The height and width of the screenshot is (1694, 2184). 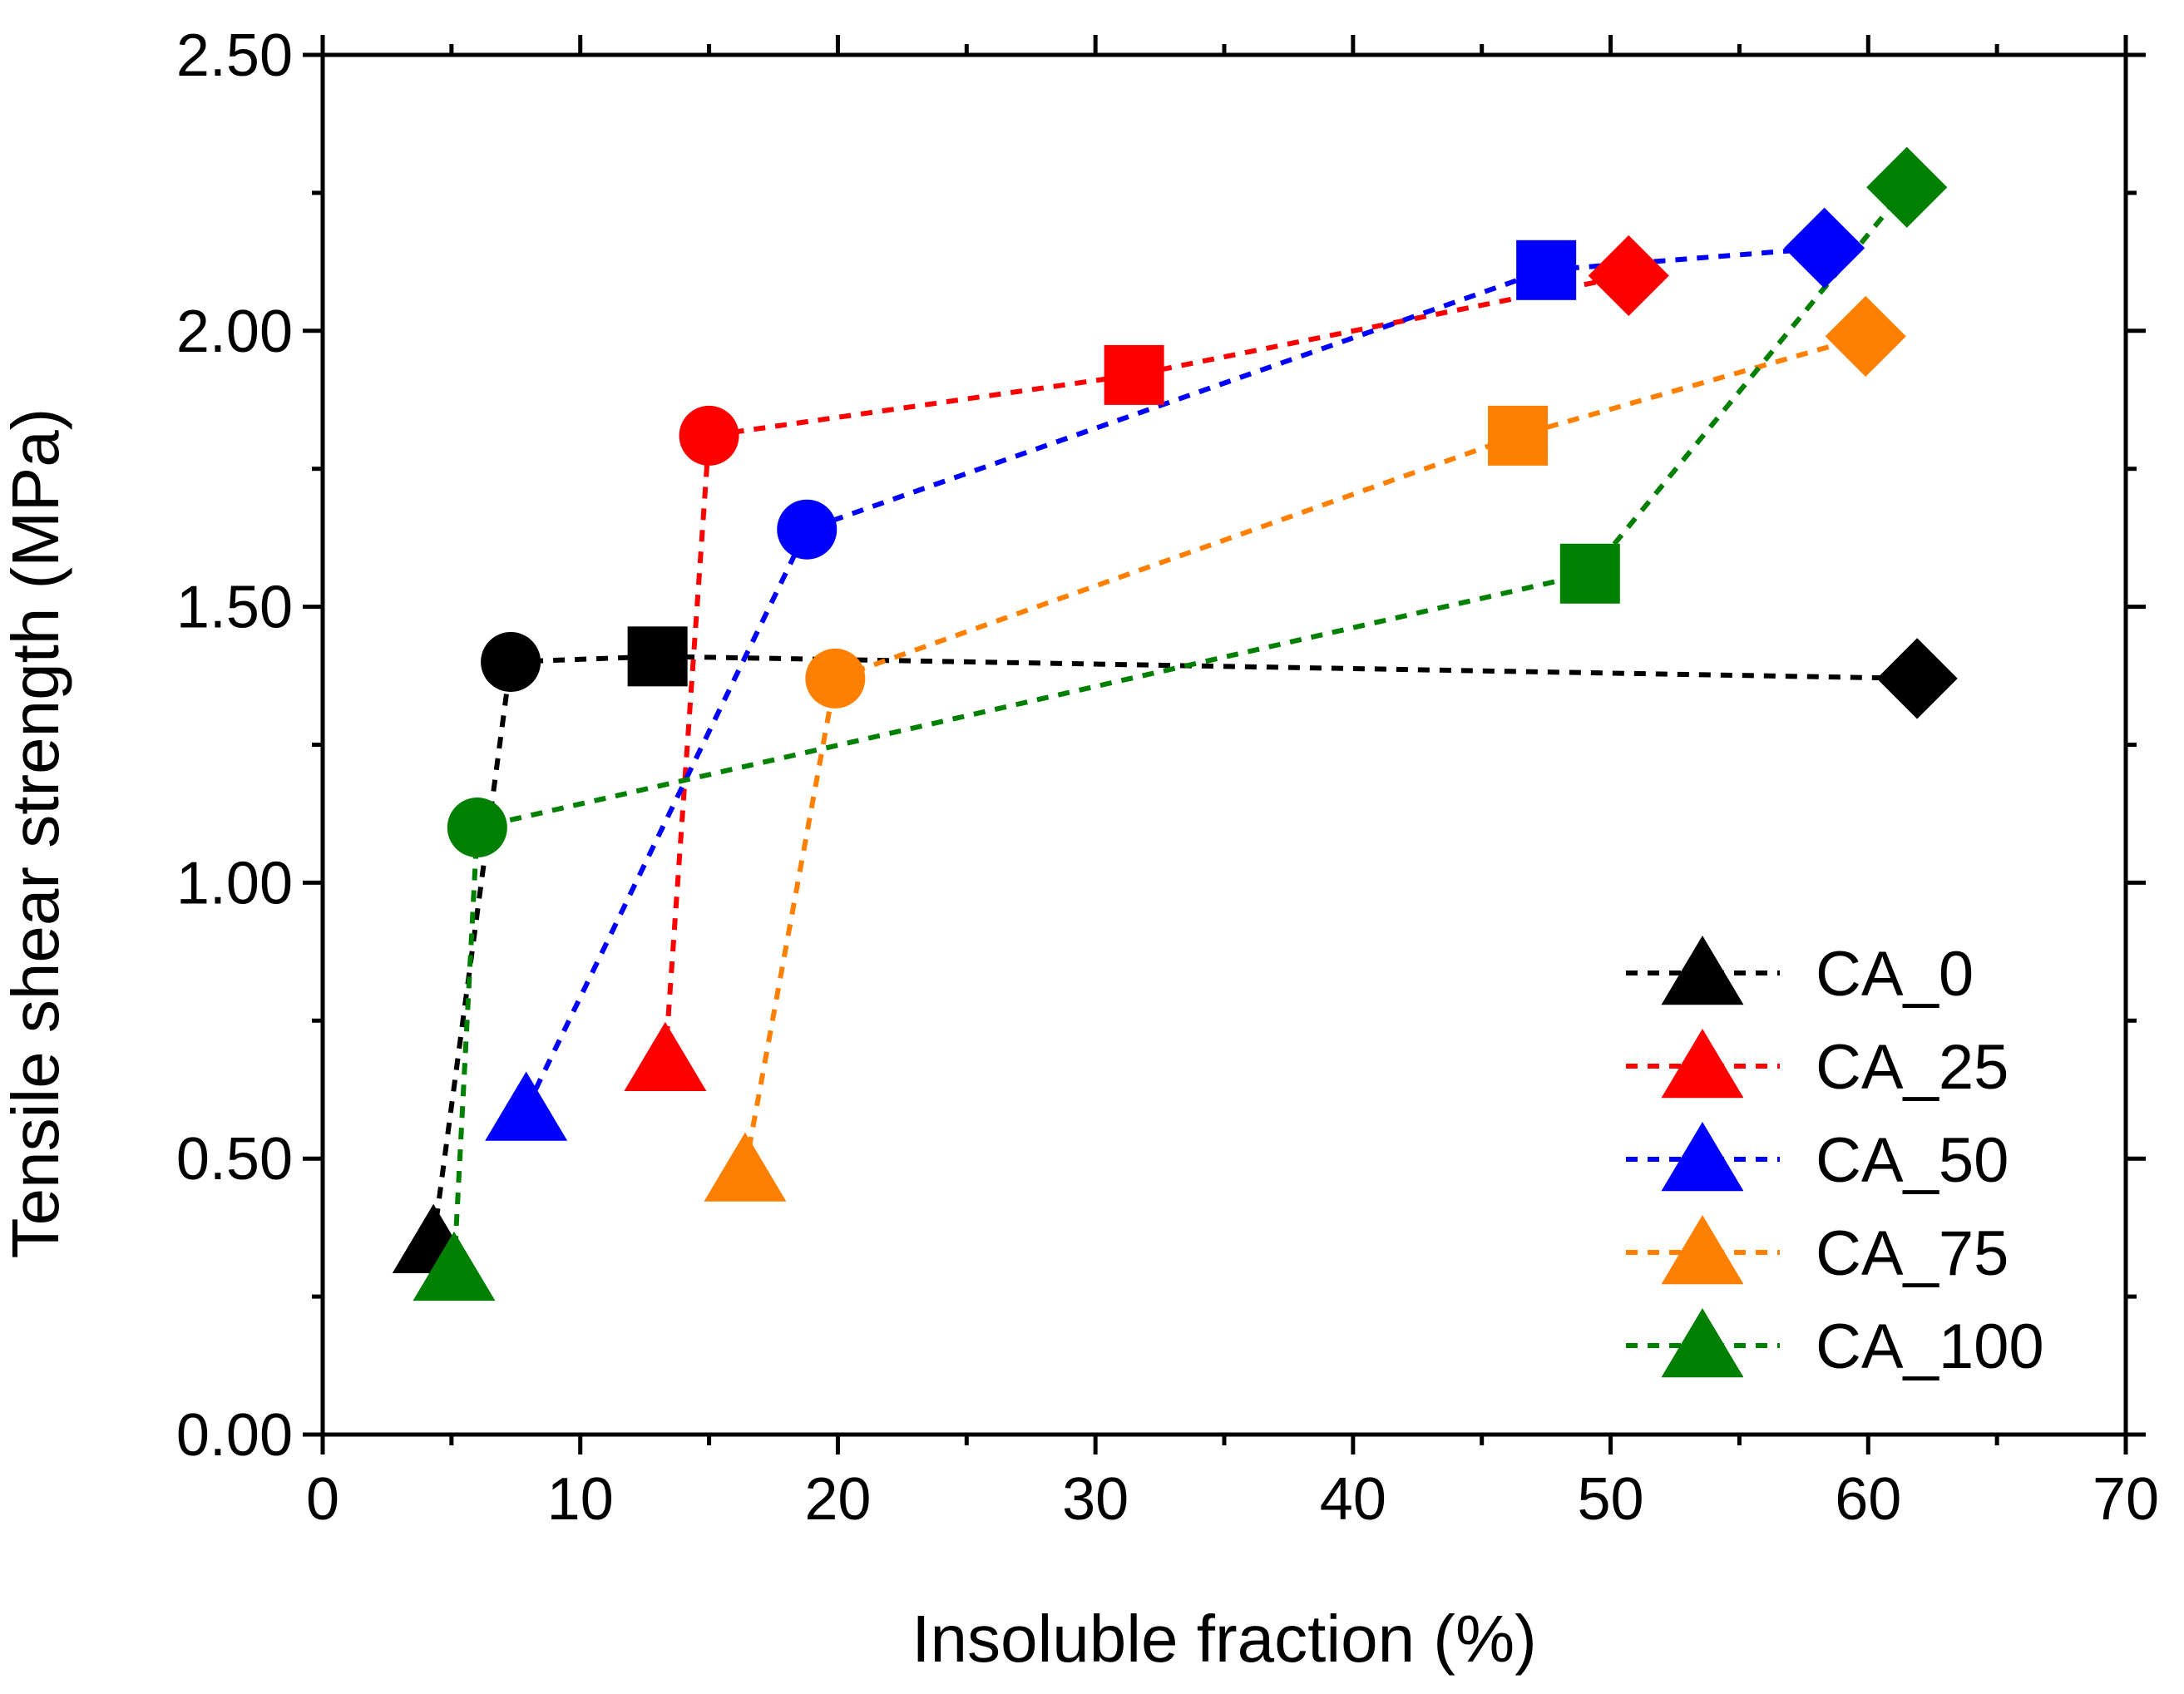 What do you see at coordinates (1868, 1500) in the screenshot?
I see `x-tick-label-6: 60` at bounding box center [1868, 1500].